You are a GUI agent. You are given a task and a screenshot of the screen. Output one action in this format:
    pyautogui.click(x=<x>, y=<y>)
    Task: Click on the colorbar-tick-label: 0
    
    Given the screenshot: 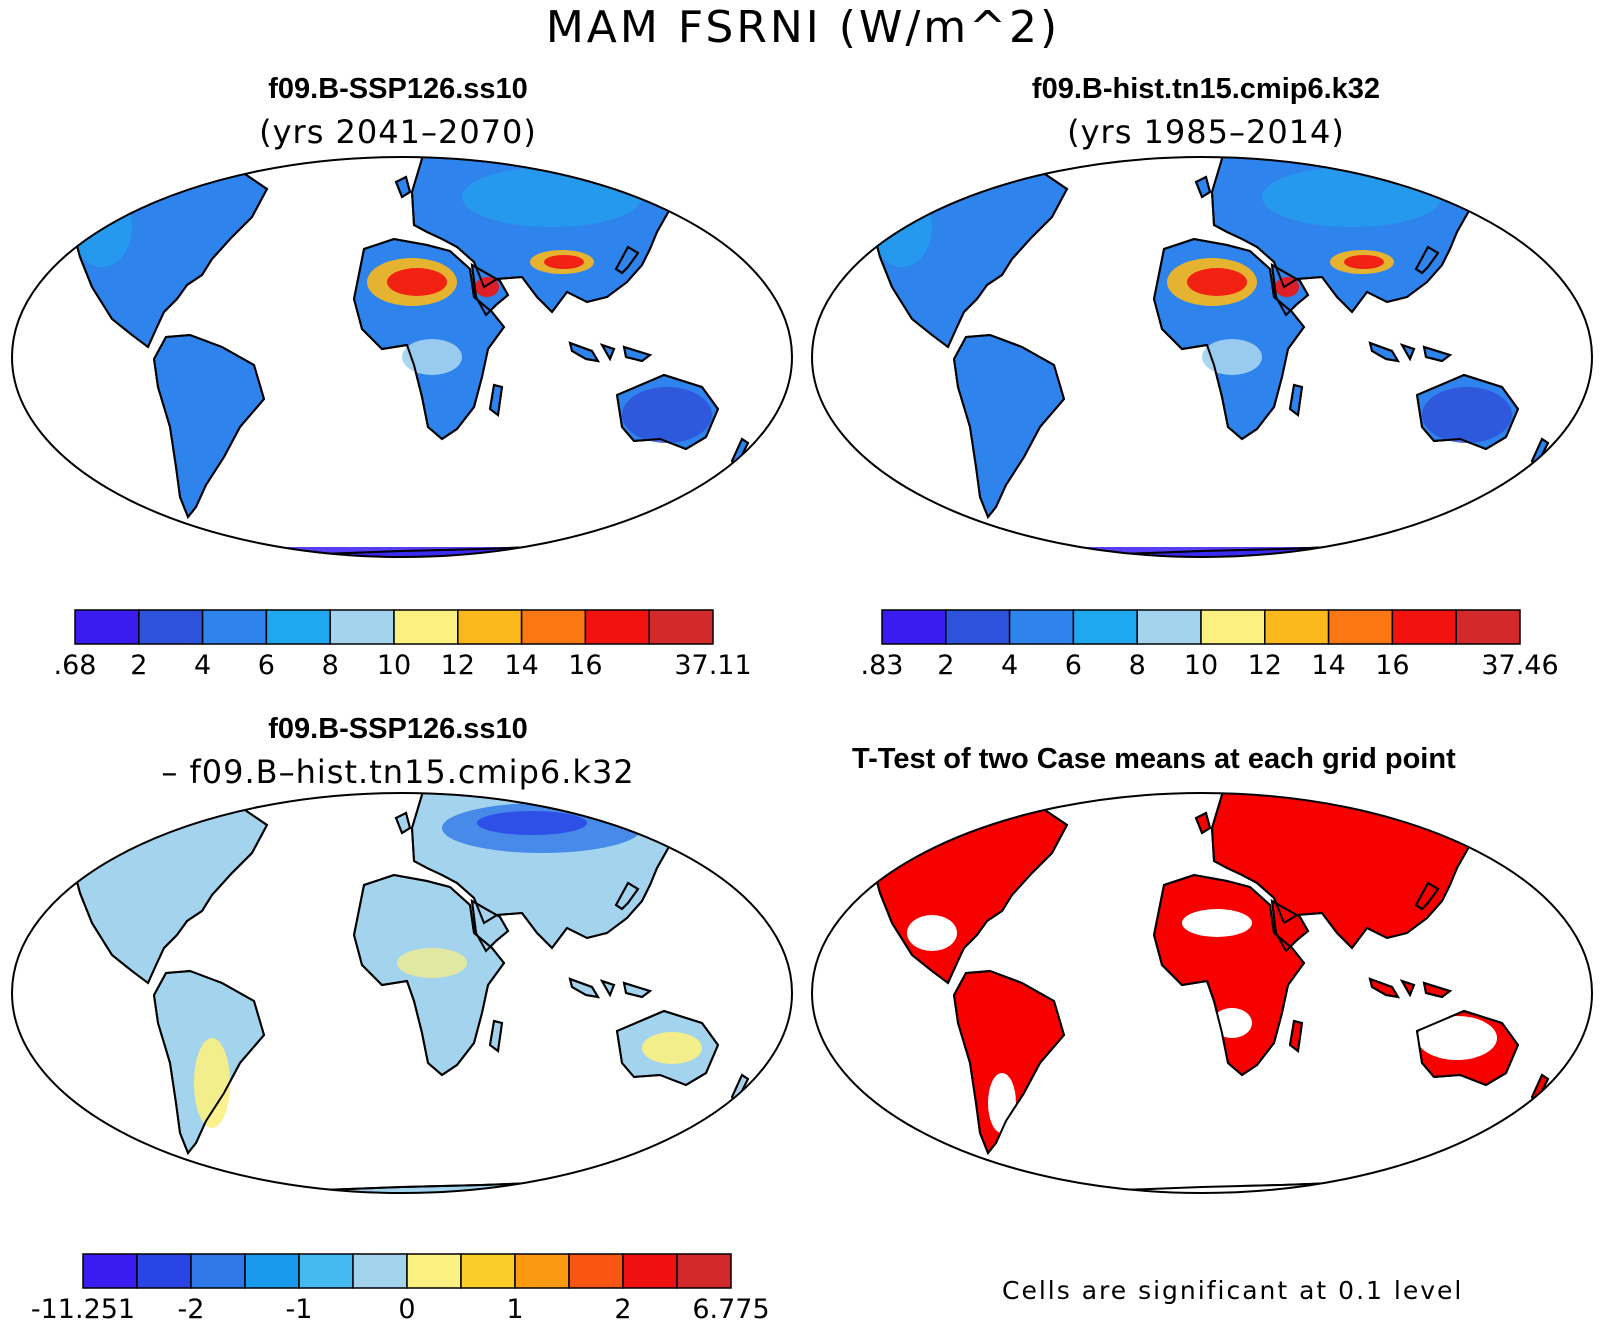 What is the action you would take?
    pyautogui.click(x=406, y=1308)
    